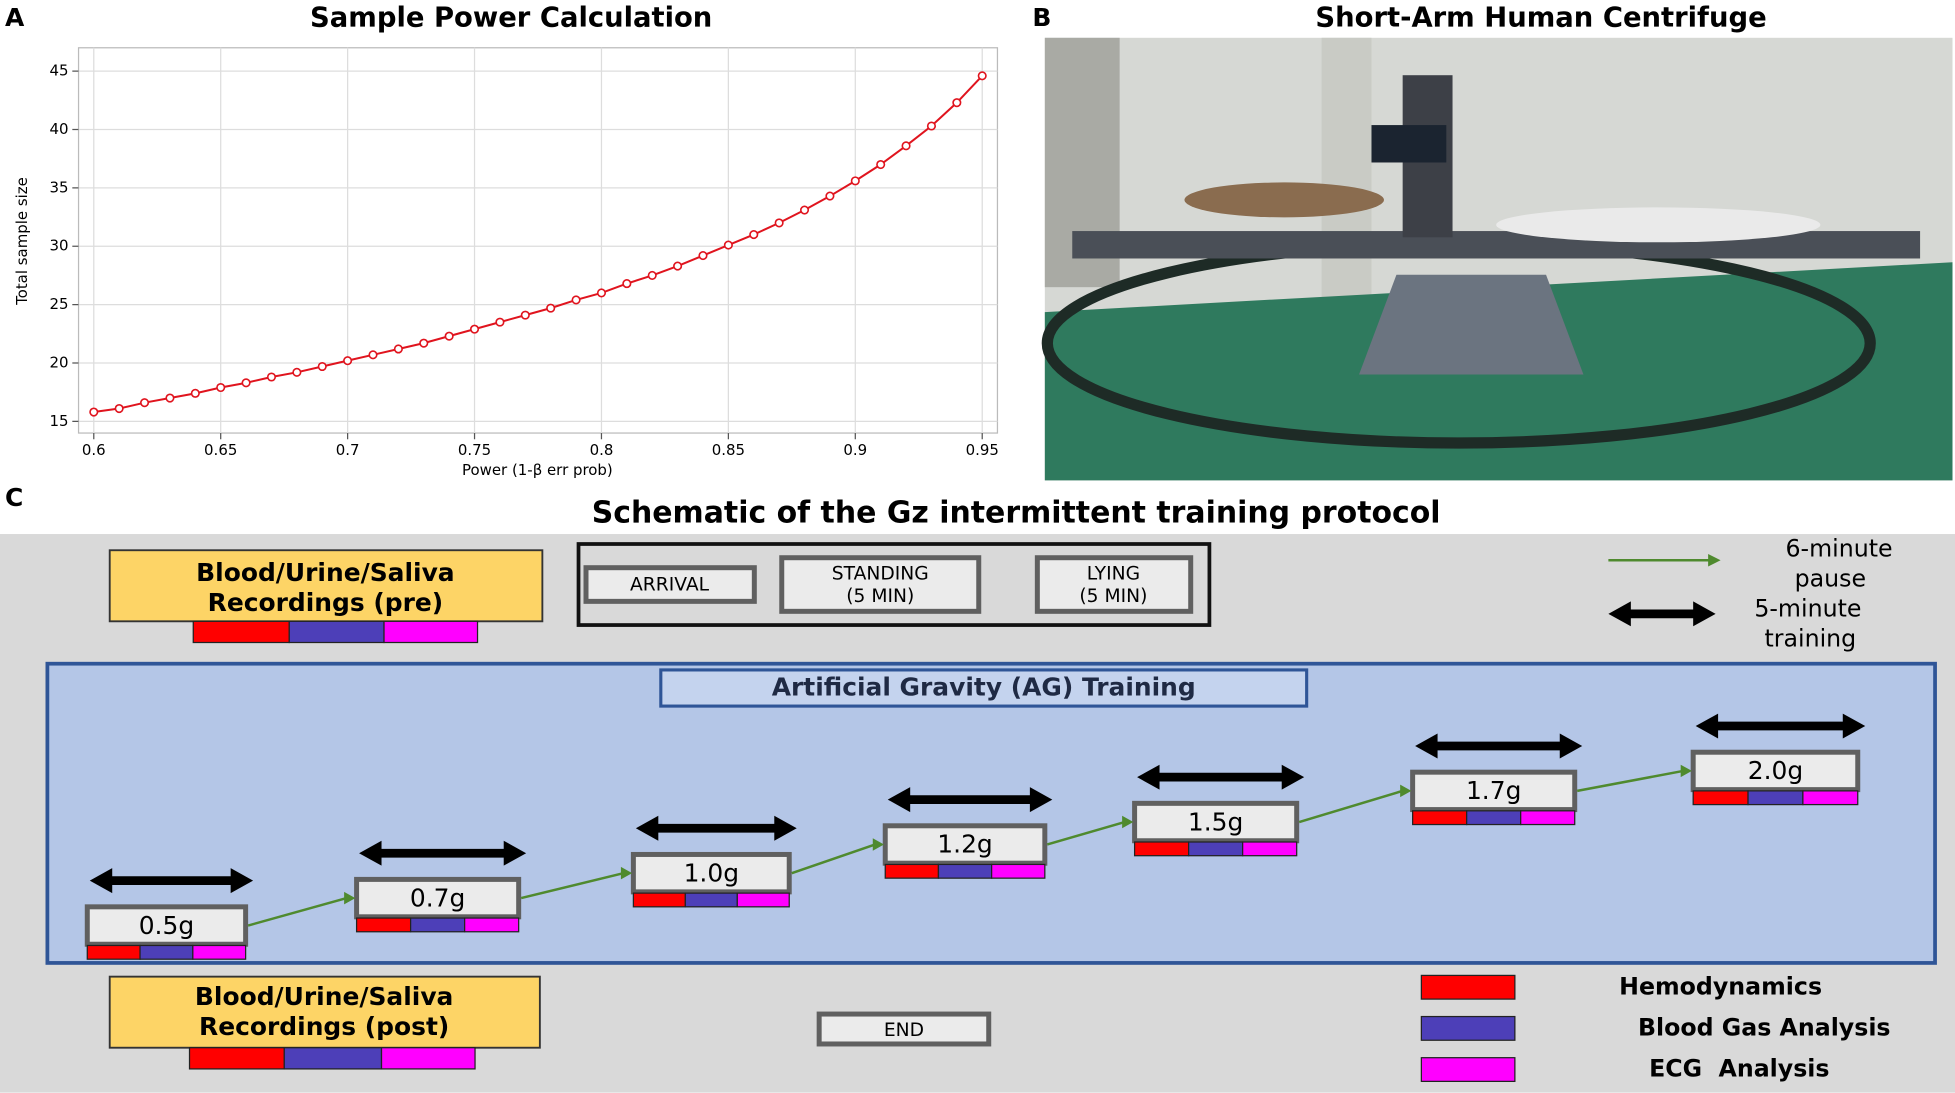  I want to click on level-text: 1.7g, so click(1493, 790).